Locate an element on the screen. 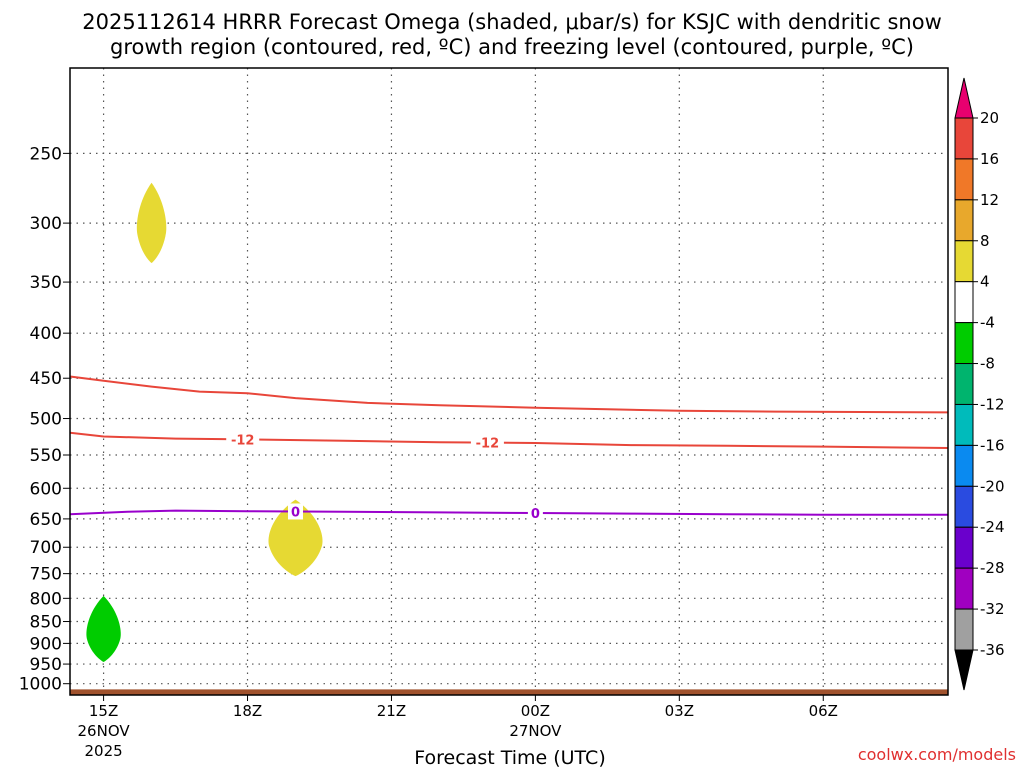 This screenshot has width=1024, height=768. y-tick-label: 850 is located at coordinates (46, 623).